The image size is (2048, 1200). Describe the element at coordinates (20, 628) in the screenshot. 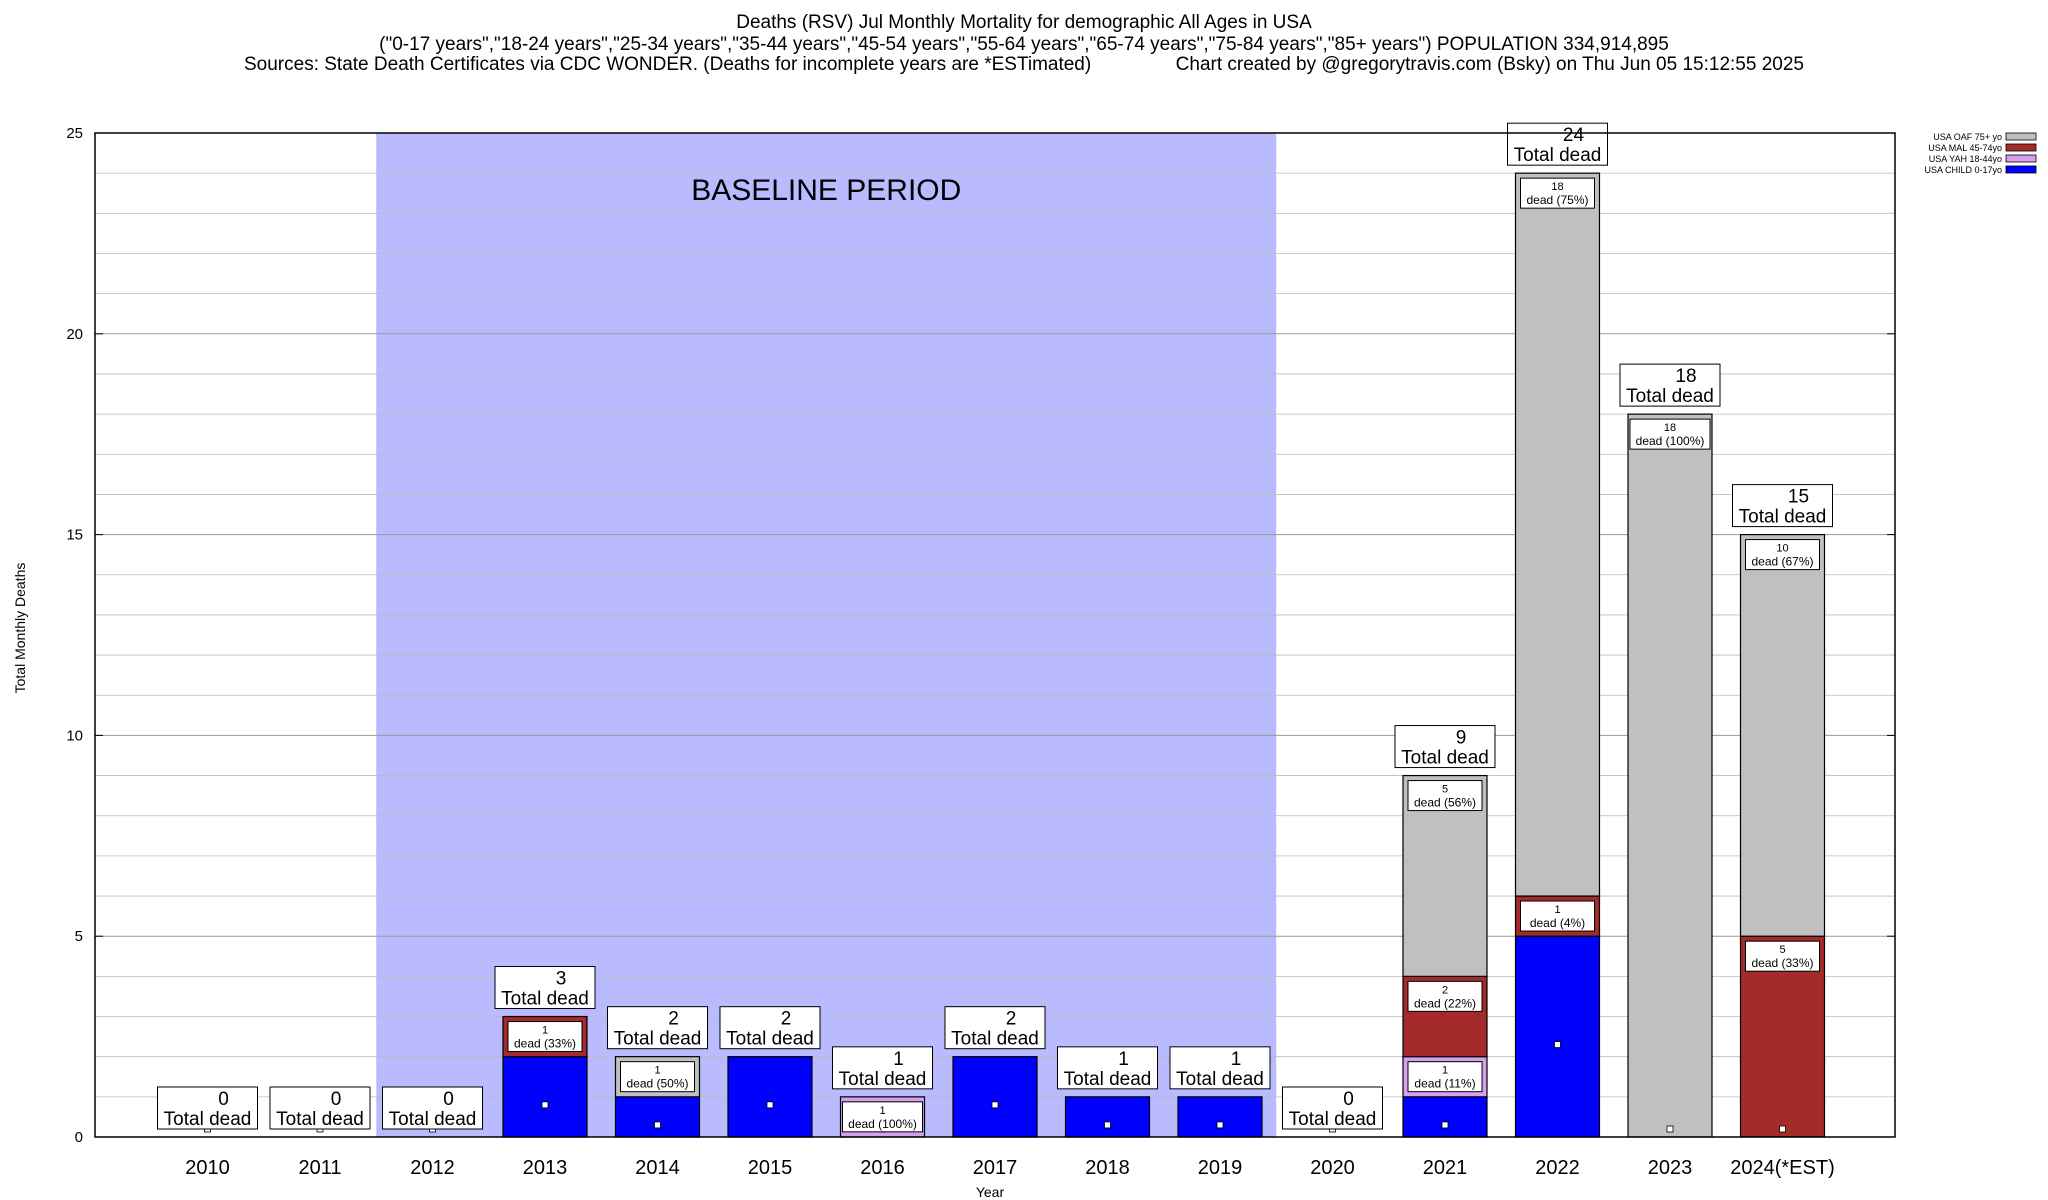

I see `y-axis-label: Total Monthly Deaths` at that location.